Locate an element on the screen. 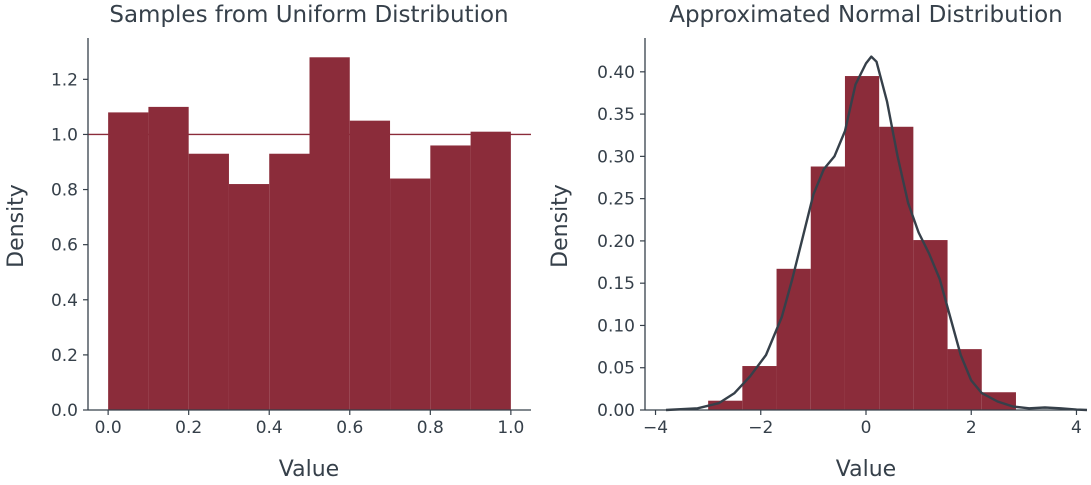  normal-y-tick-label: 0.05 is located at coordinates (616, 369).